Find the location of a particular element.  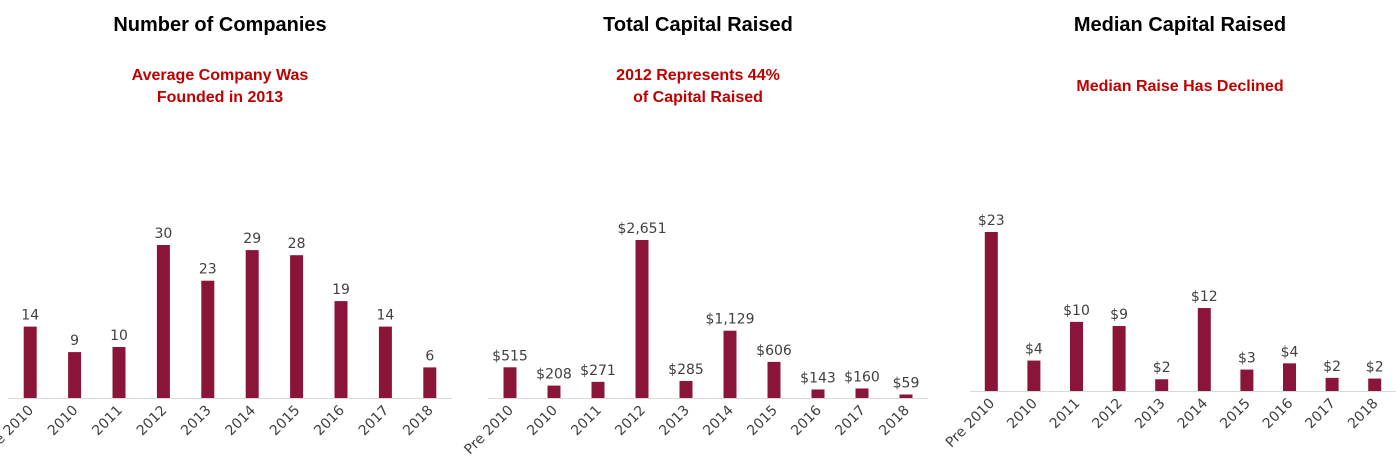

data-label: $143 is located at coordinates (818, 378).